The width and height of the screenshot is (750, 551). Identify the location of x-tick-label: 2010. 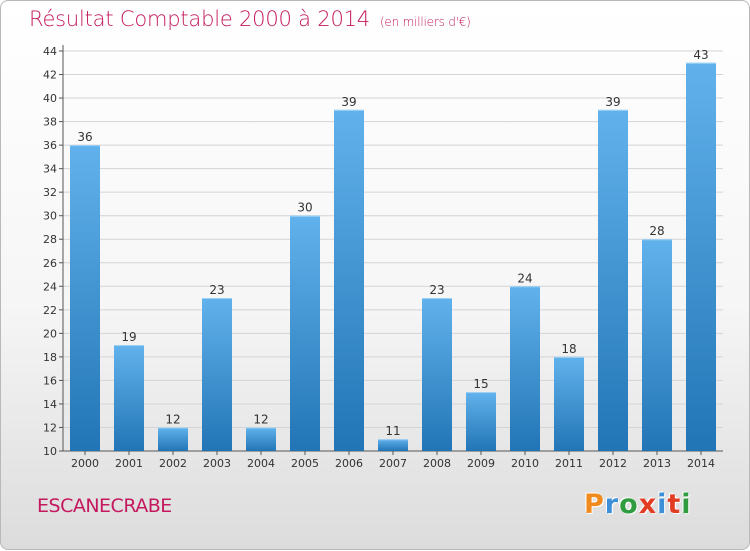
(525, 463).